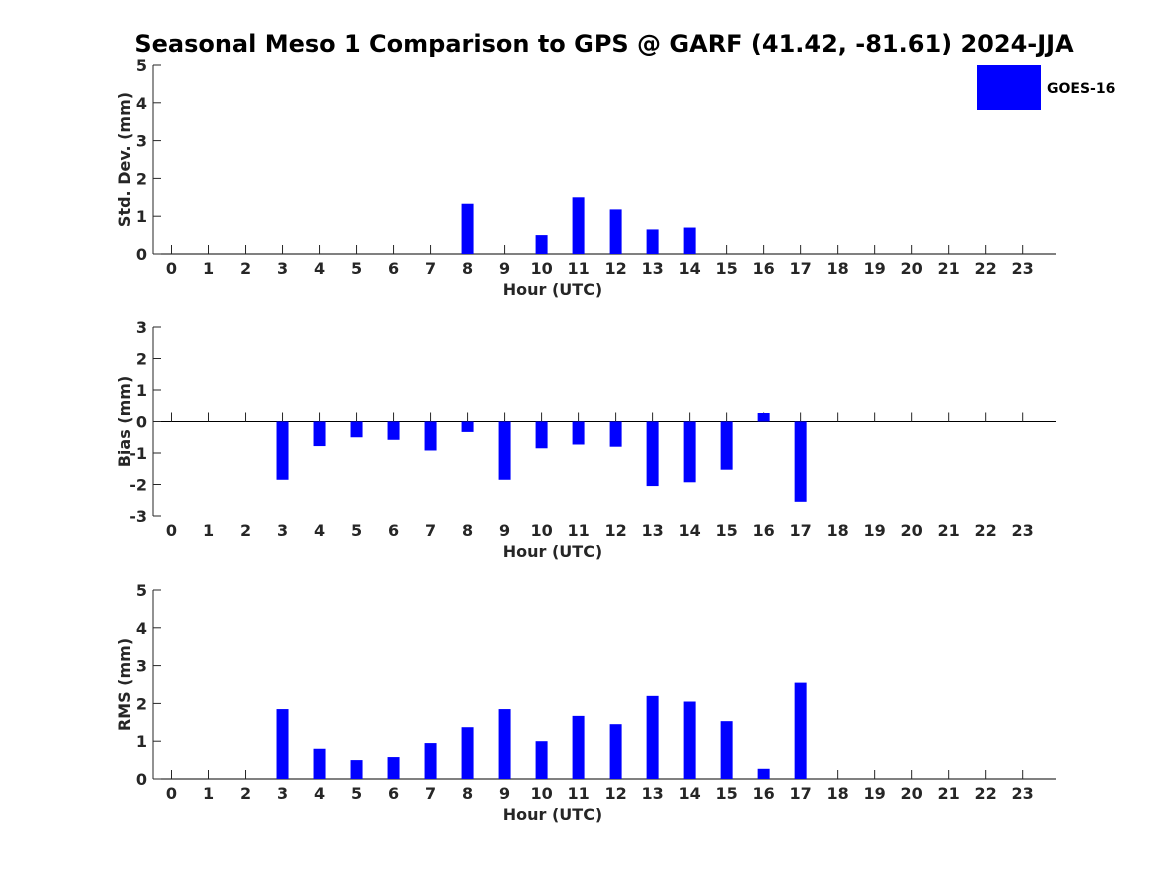  I want to click on y-tick-label-bias: 2, so click(141, 359).